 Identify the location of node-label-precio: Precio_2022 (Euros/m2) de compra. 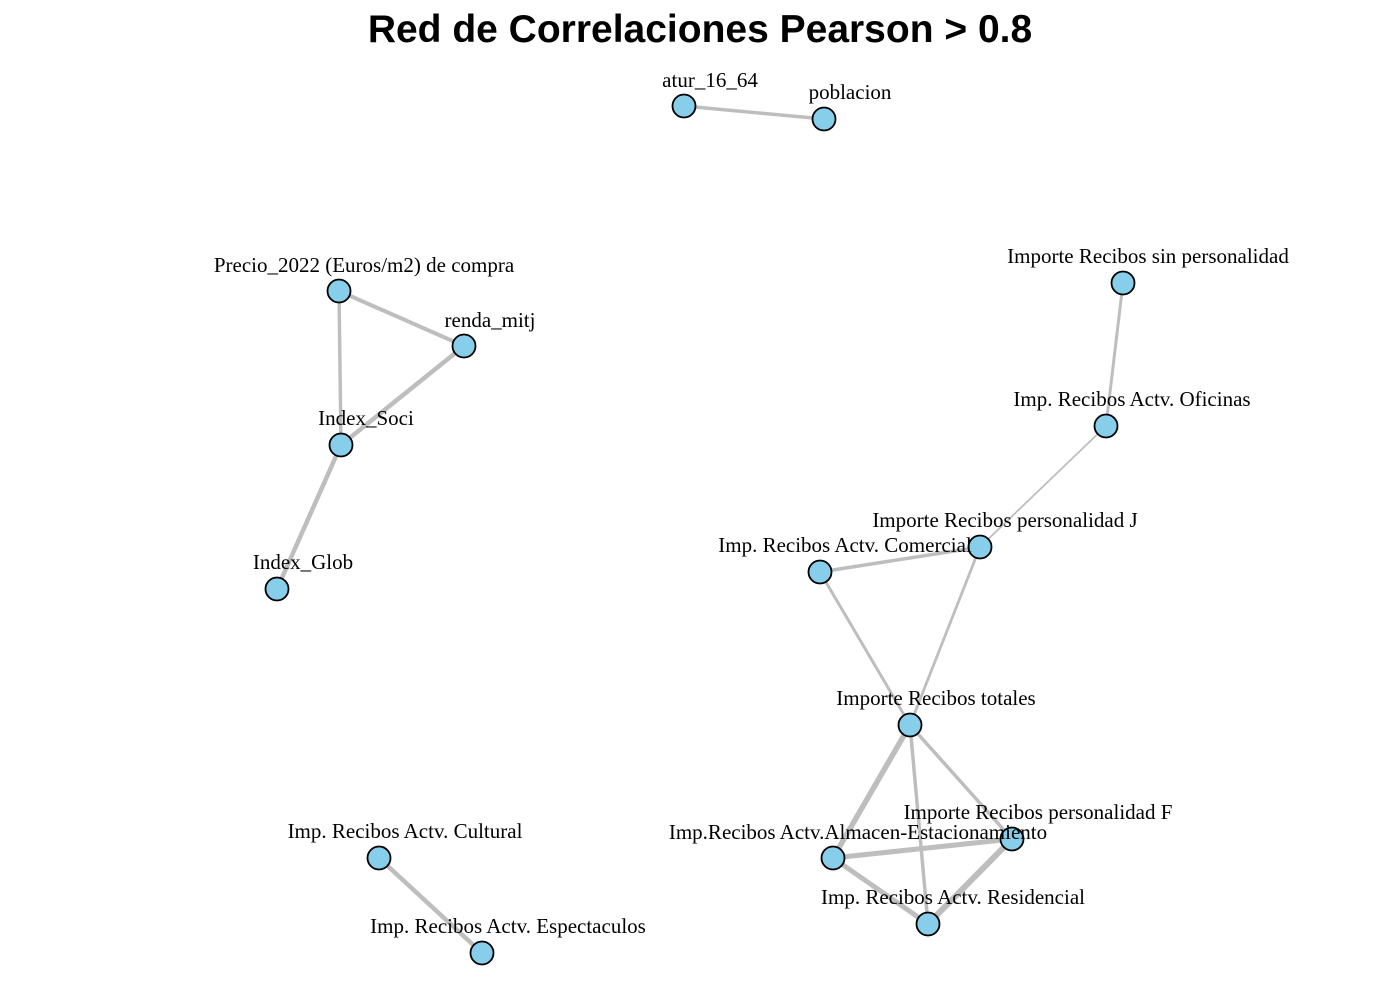
(364, 265).